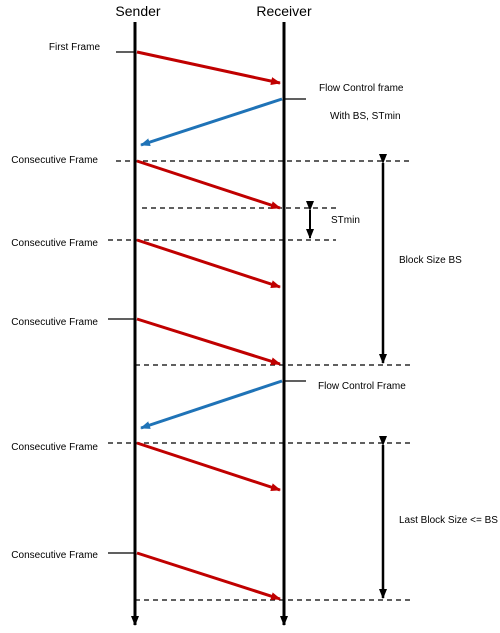  Describe the element at coordinates (361, 88) in the screenshot. I see `flow-control-label-1a: Flow Control frame` at that location.